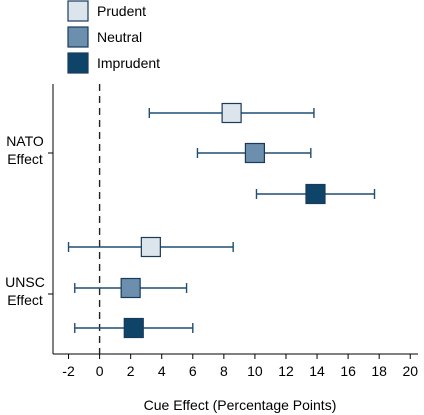 The image size is (424, 415). I want to click on x-tick-label: 14, so click(317, 371).